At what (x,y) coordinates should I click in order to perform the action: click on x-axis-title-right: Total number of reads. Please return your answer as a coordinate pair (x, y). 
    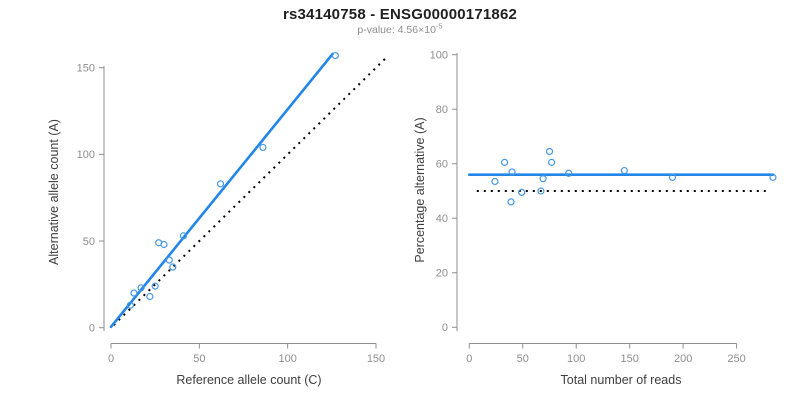
    Looking at the image, I should click on (621, 380).